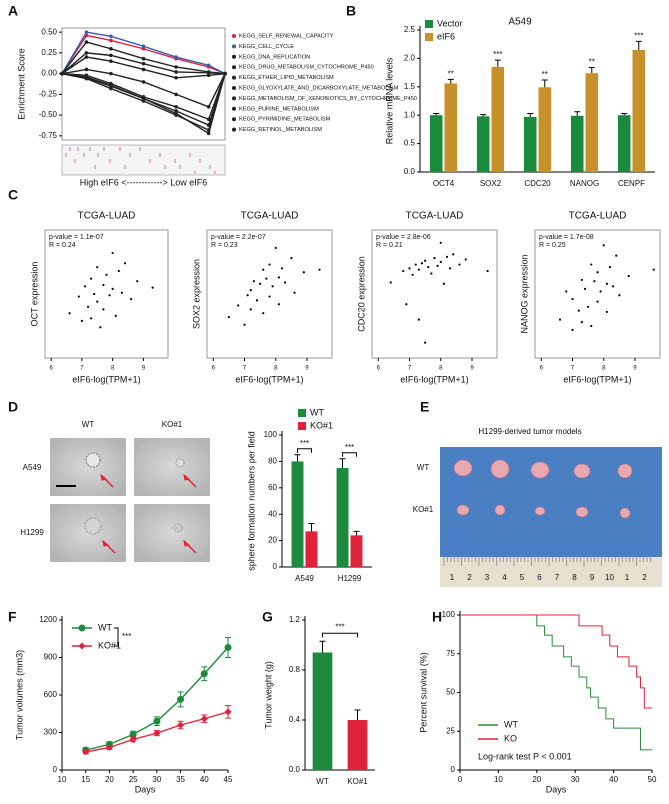 The height and width of the screenshot is (804, 669). Describe the element at coordinates (520, 22) in the screenshot. I see `chart-title: A549` at that location.